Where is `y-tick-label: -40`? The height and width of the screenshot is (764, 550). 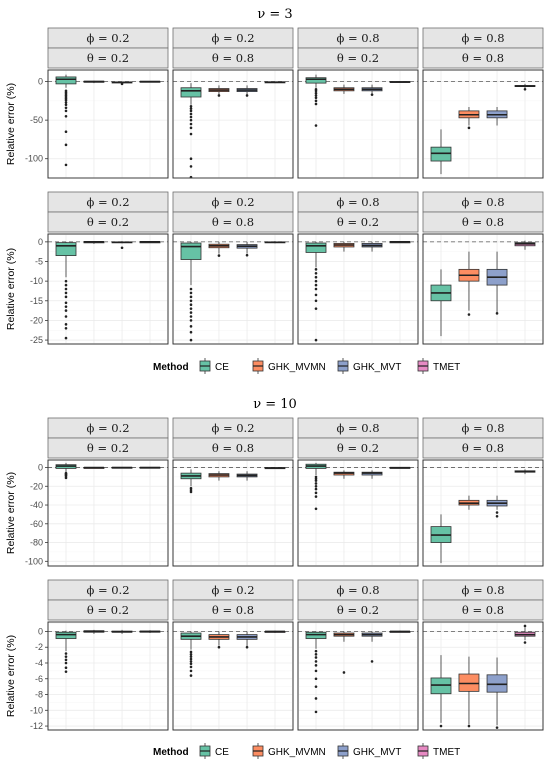
y-tick-label: -40 is located at coordinates (36, 505).